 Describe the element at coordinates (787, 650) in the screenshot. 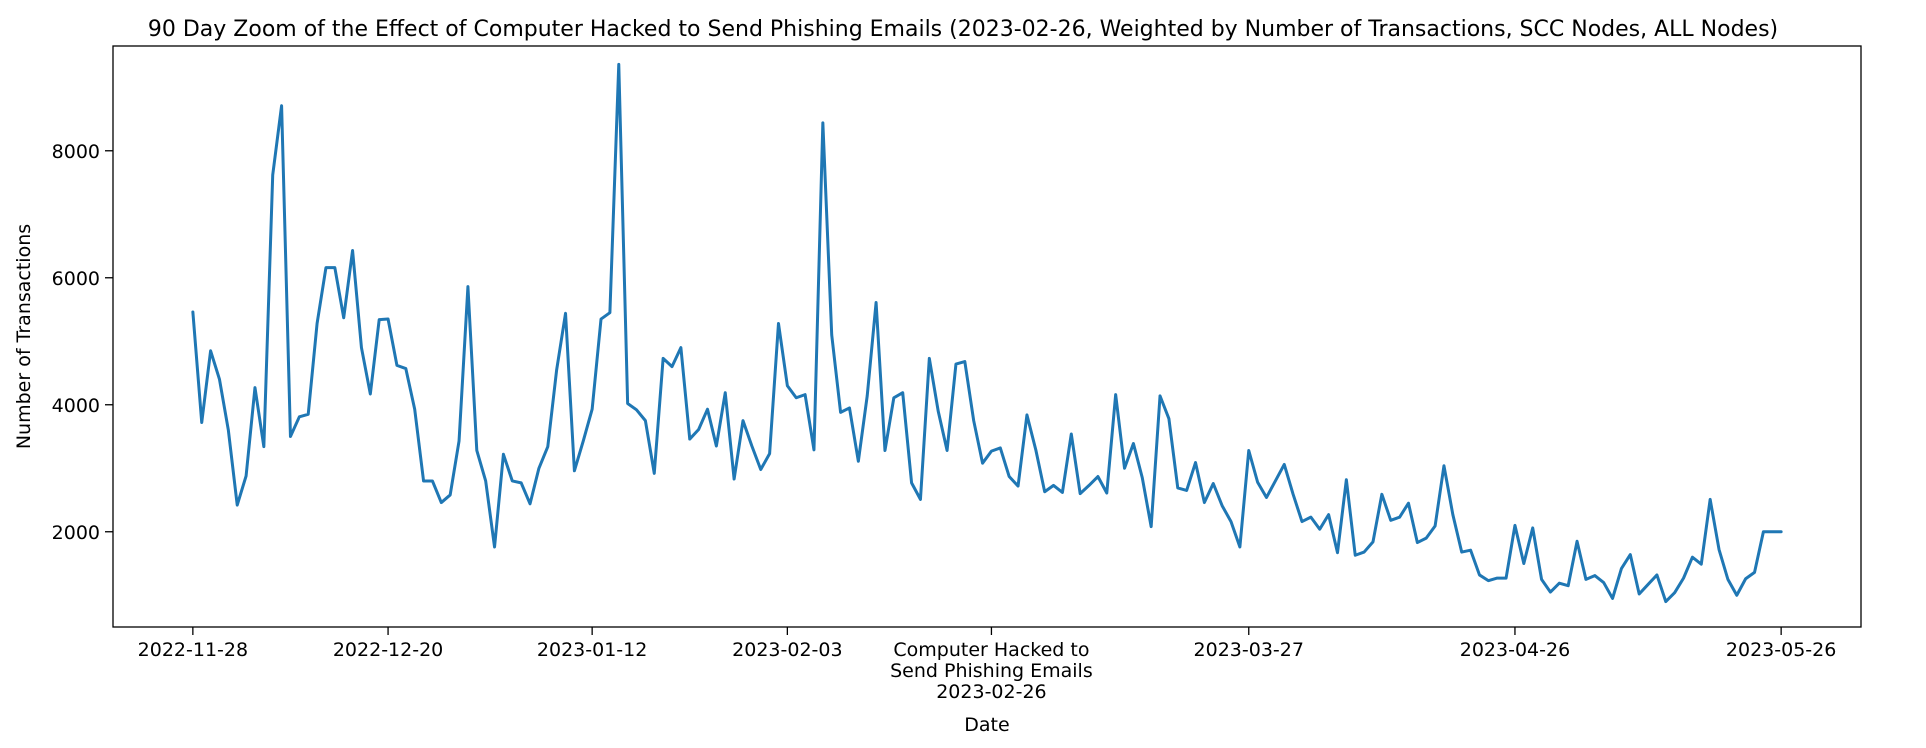

I see `x-tick-label: 2023-02-03` at that location.